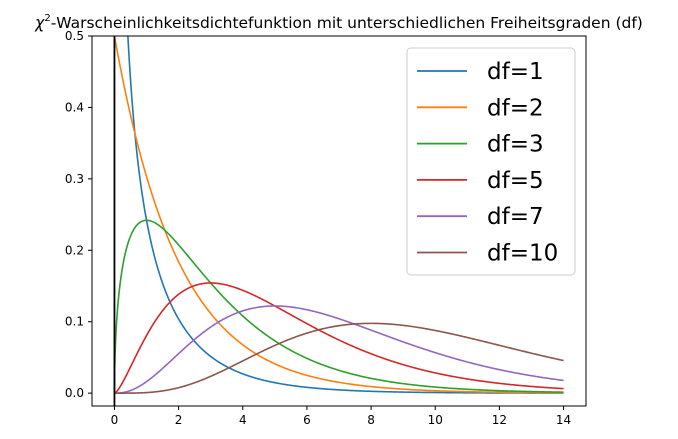  What do you see at coordinates (307, 420) in the screenshot?
I see `x-tick-label: 6` at bounding box center [307, 420].